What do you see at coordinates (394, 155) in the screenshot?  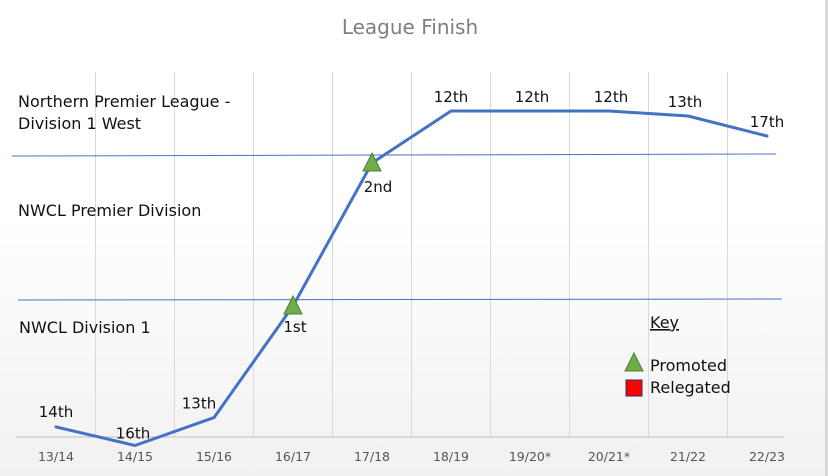 I see `divider-line-upper` at bounding box center [394, 155].